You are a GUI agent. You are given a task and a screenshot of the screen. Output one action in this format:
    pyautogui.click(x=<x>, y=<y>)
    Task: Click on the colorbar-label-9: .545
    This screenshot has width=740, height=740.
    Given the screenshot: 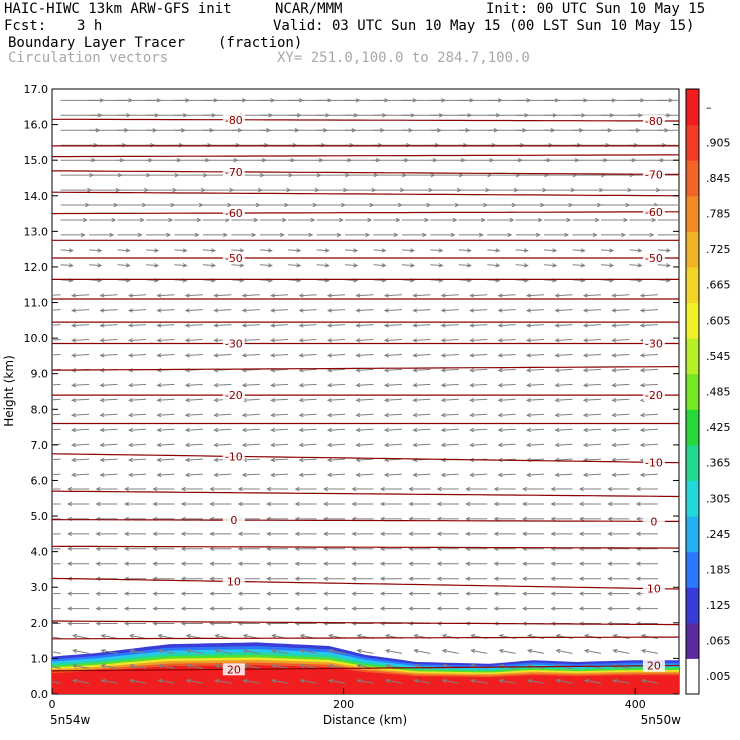 What is the action you would take?
    pyautogui.click(x=718, y=356)
    